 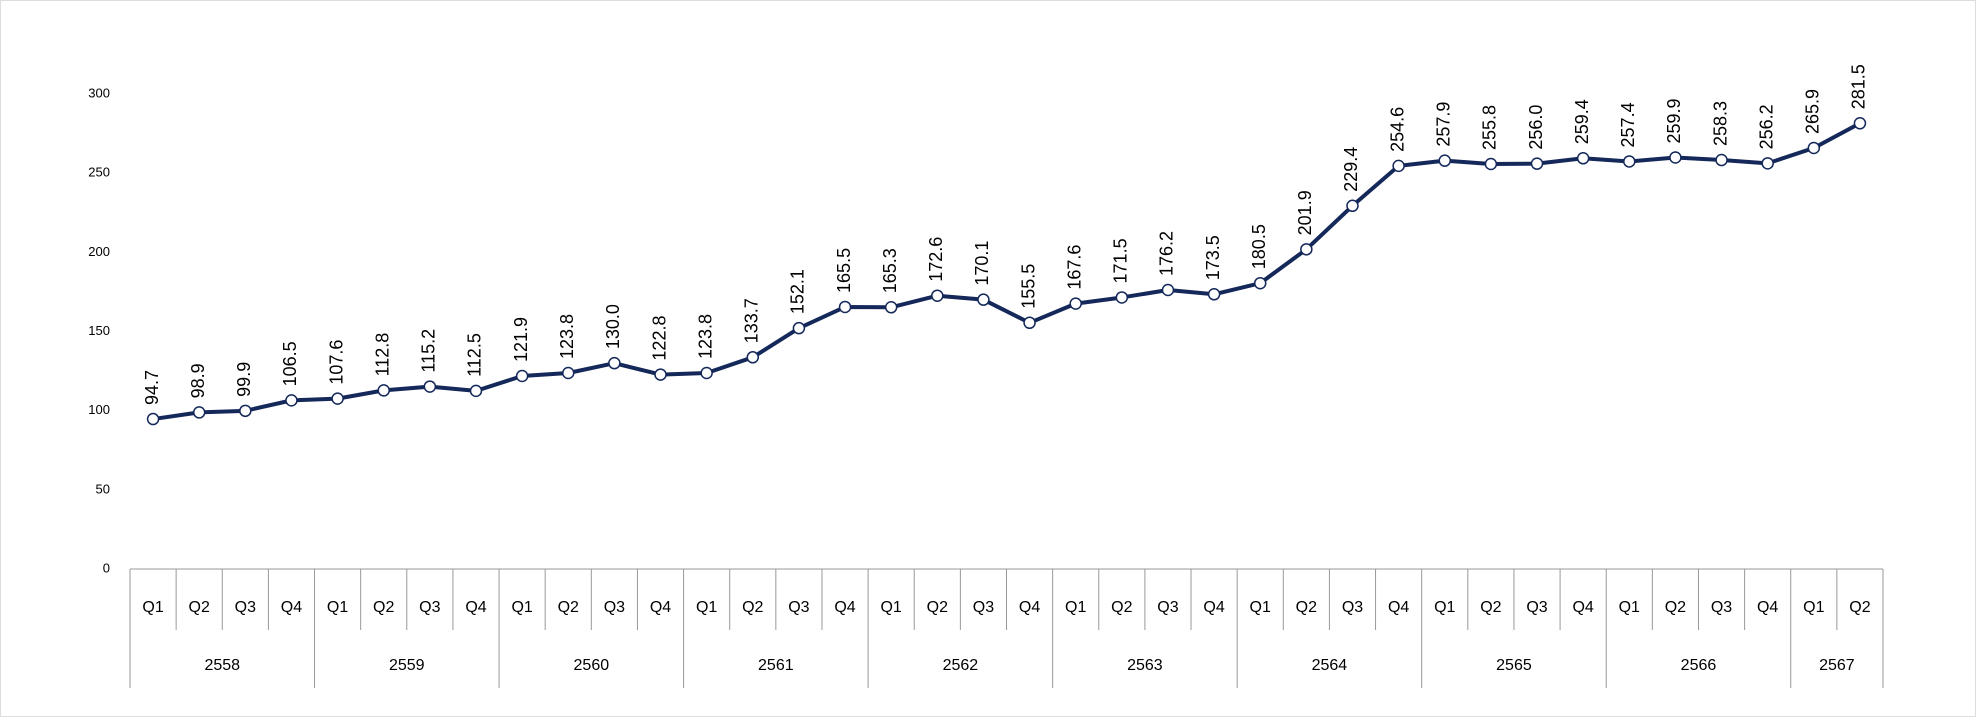 I want to click on y-tick-label: 100, so click(x=99, y=409).